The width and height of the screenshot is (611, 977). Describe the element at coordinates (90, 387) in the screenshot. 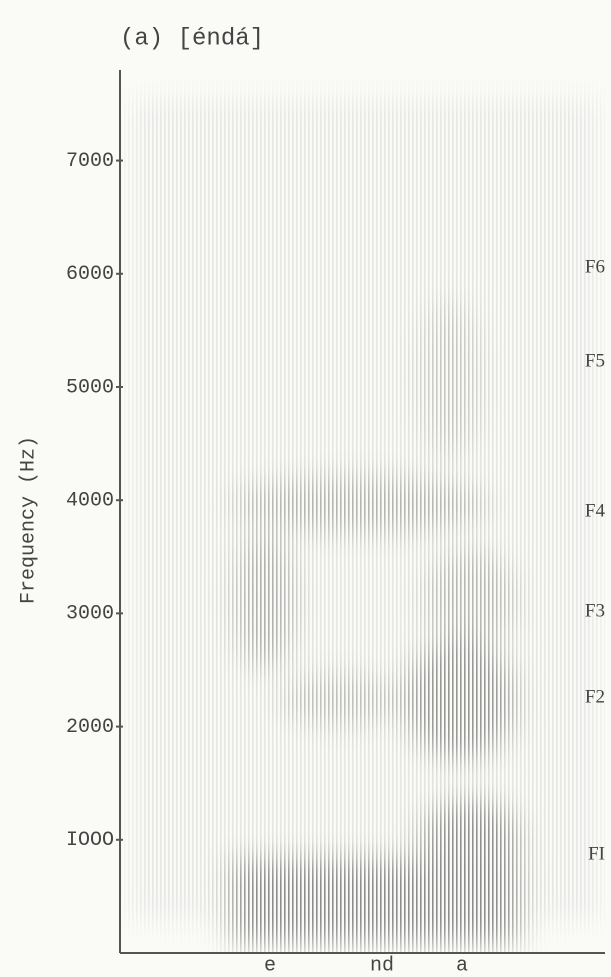

I see `y-tick-label: 5000` at that location.